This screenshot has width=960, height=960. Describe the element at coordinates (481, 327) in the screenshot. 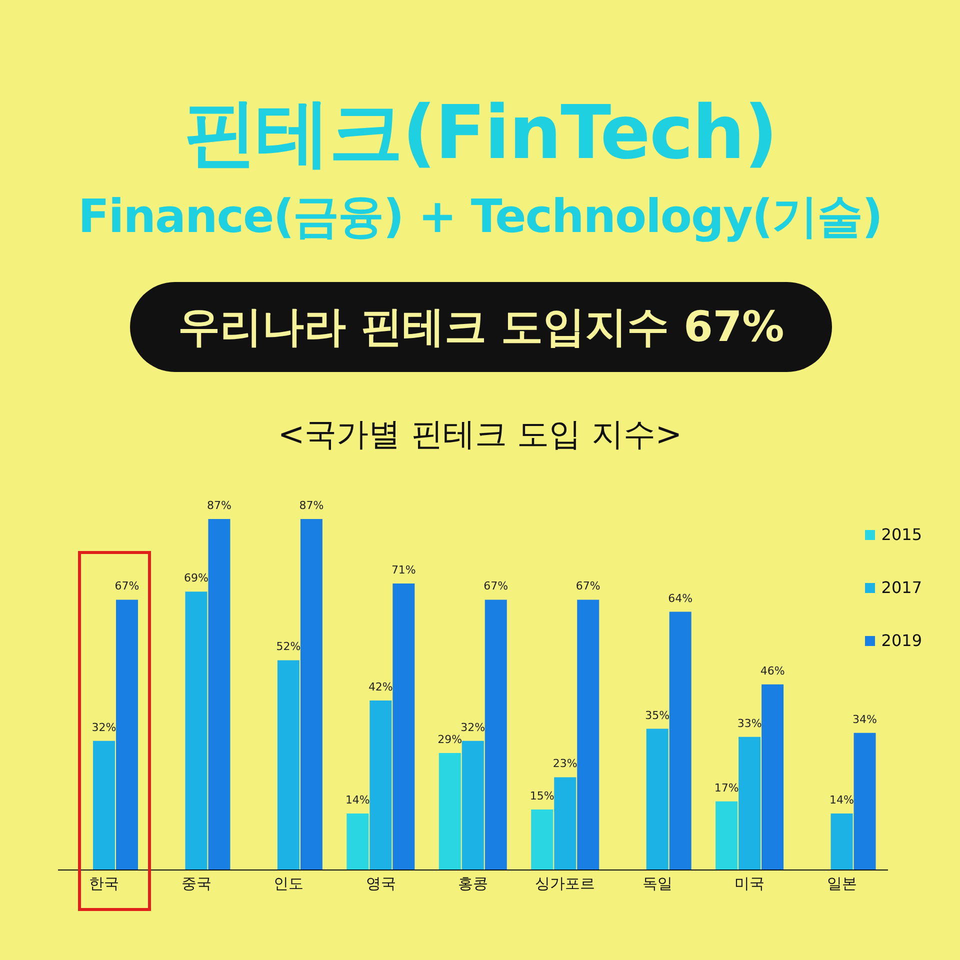

I see `text: 우리나라 핀테크 도입지수 67%` at that location.